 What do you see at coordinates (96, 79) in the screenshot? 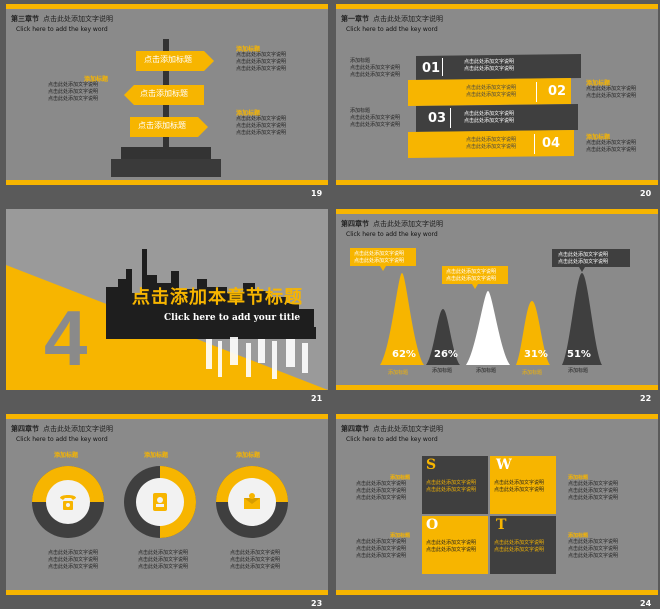
I see `left-title: 添加标题` at bounding box center [96, 79].